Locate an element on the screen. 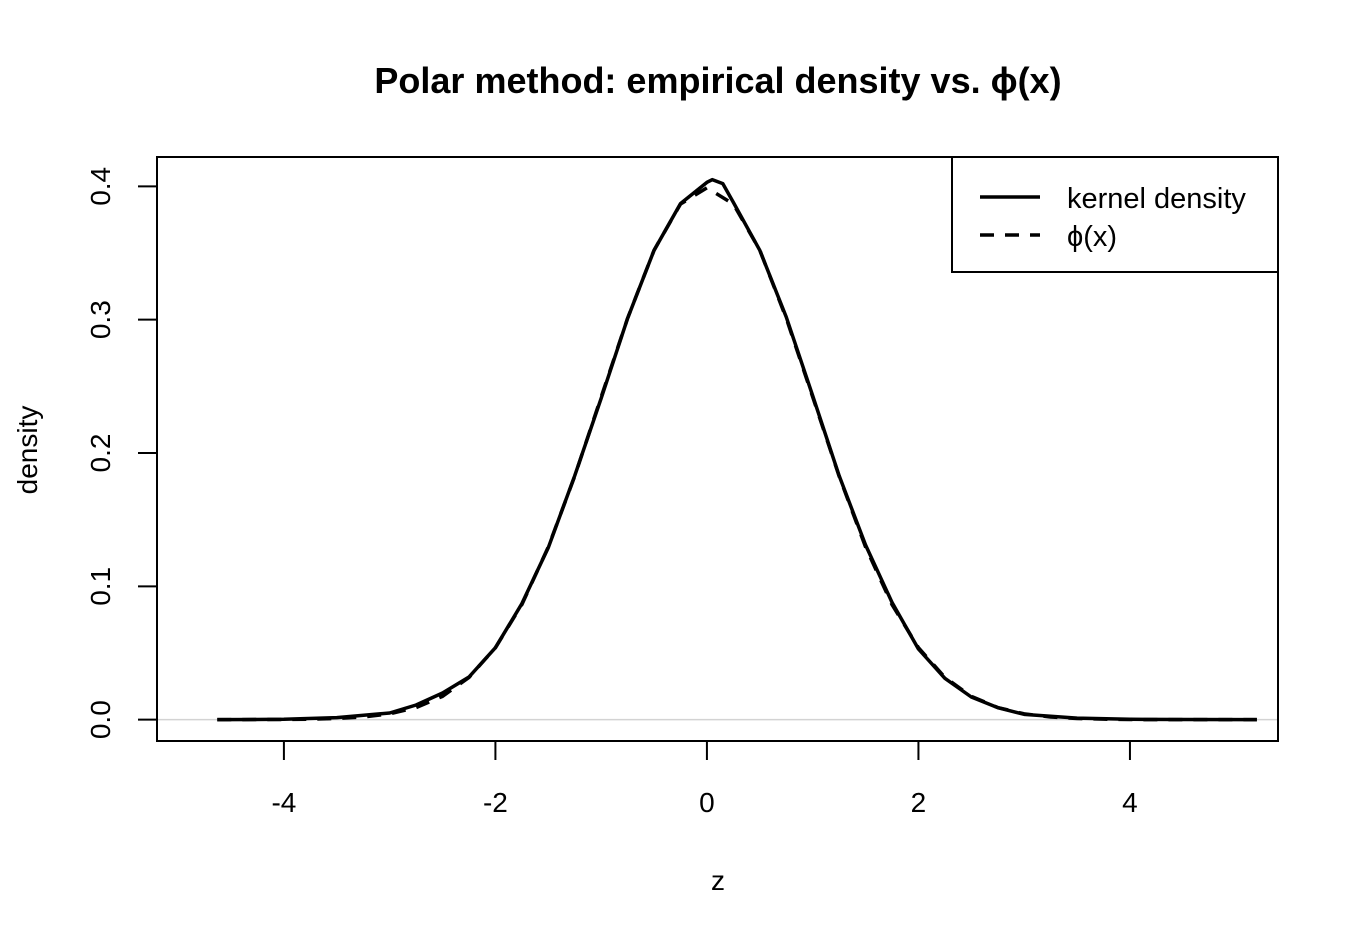 The width and height of the screenshot is (1360, 938). x-tick-label: -2 is located at coordinates (495, 802).